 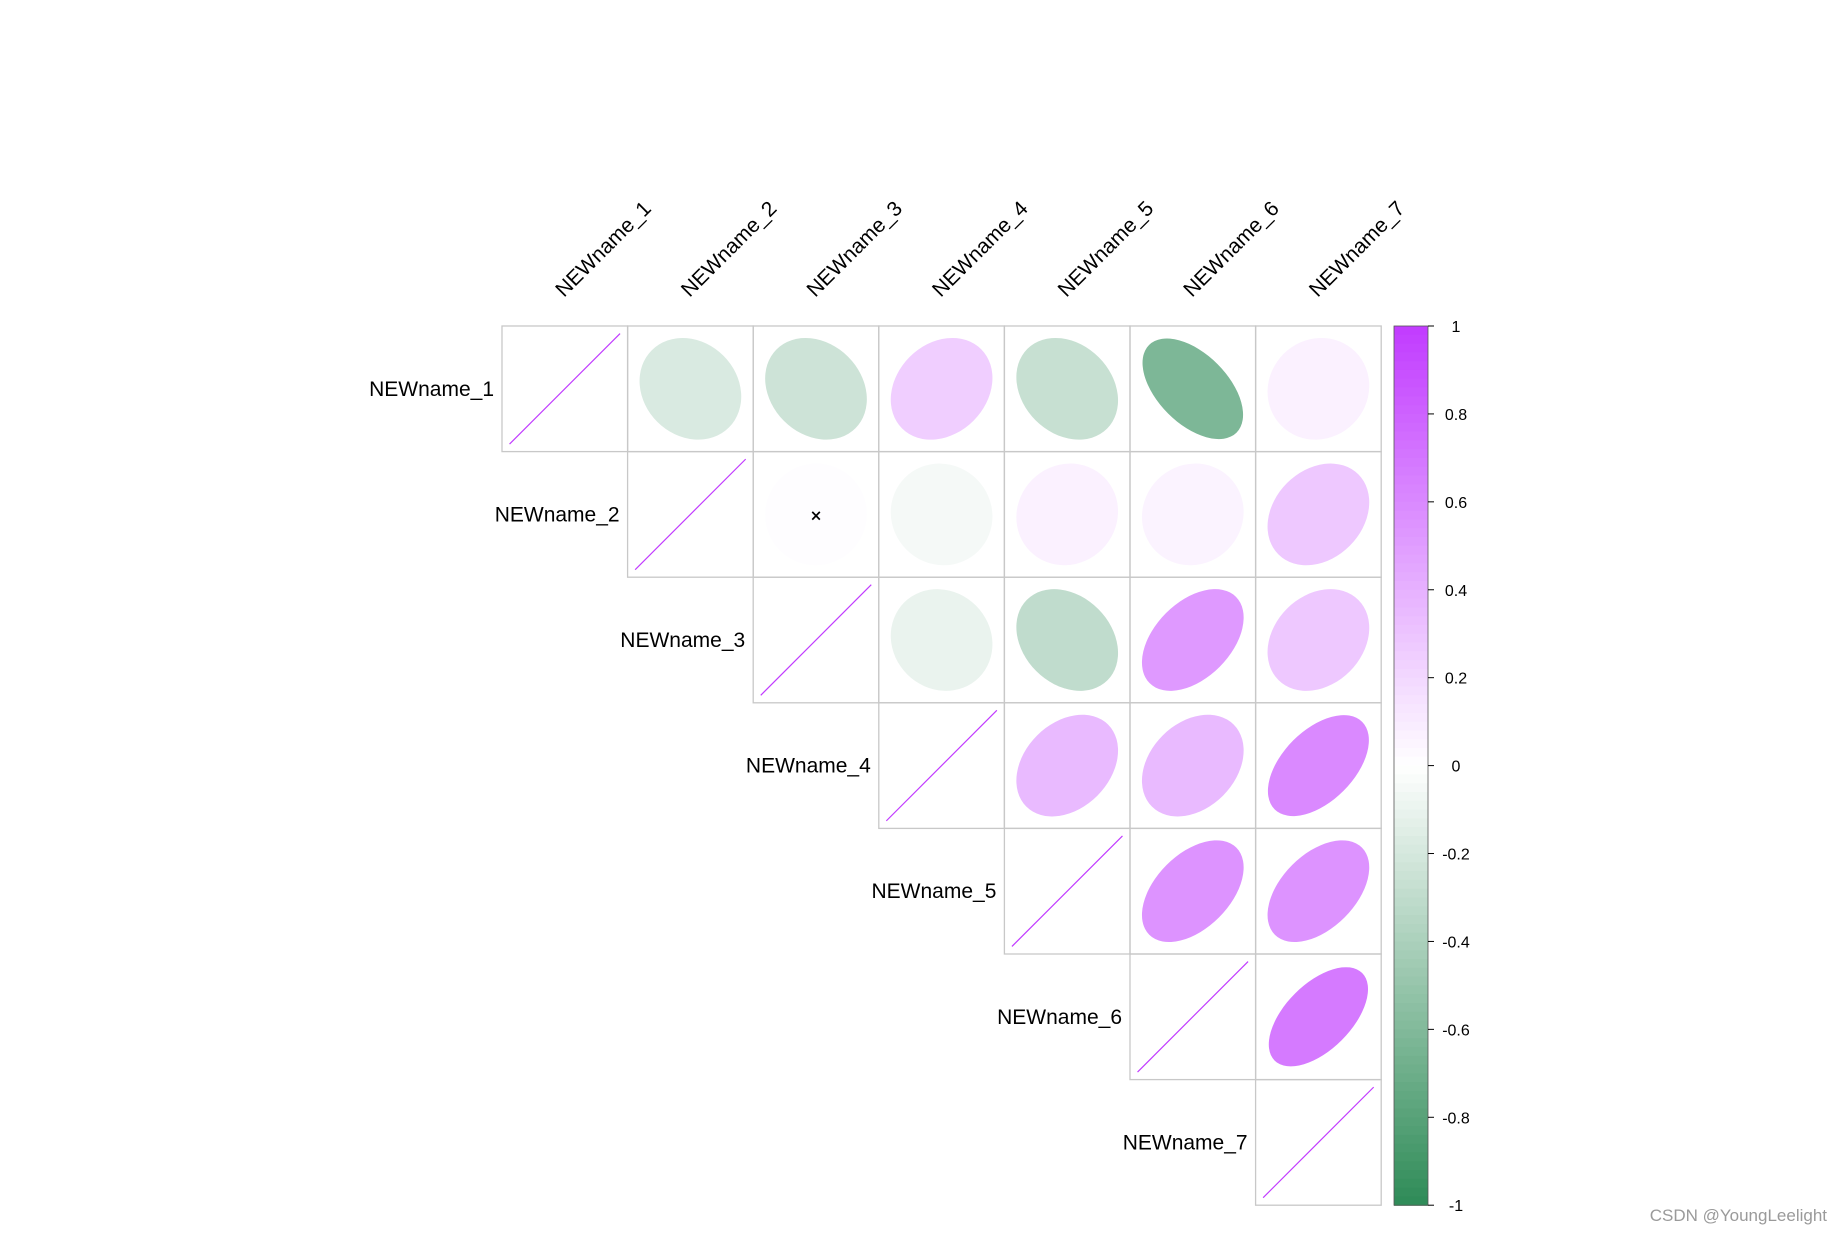 What do you see at coordinates (1431, 767) in the screenshot?
I see `colorbar: 1 0.8 0.6 0.4 0.2 0 -0.2 -0.4 -0.6 -0.8 -1` at bounding box center [1431, 767].